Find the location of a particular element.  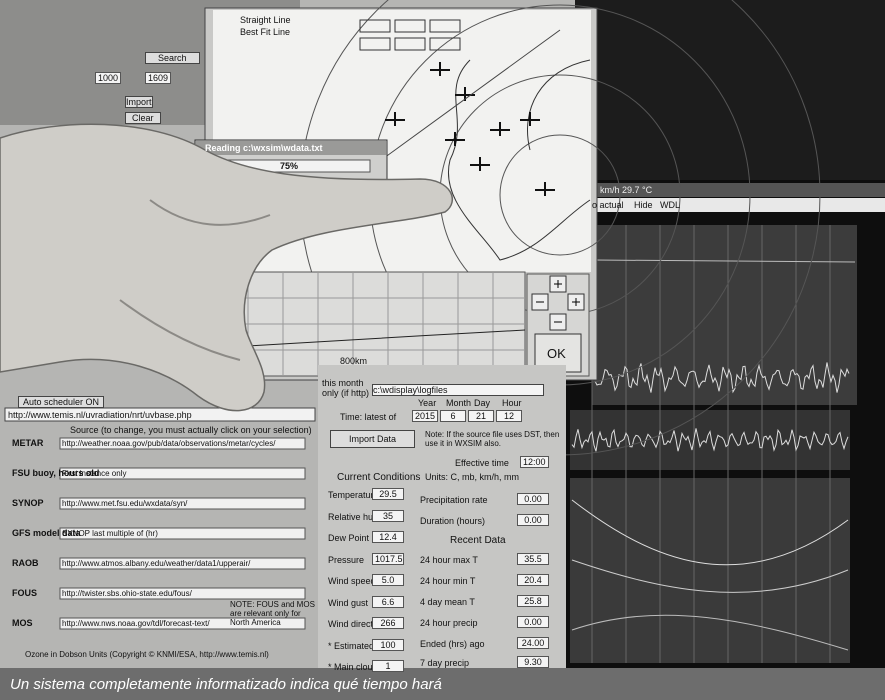

field-label: 4 day mean T is located at coordinates (447, 602).